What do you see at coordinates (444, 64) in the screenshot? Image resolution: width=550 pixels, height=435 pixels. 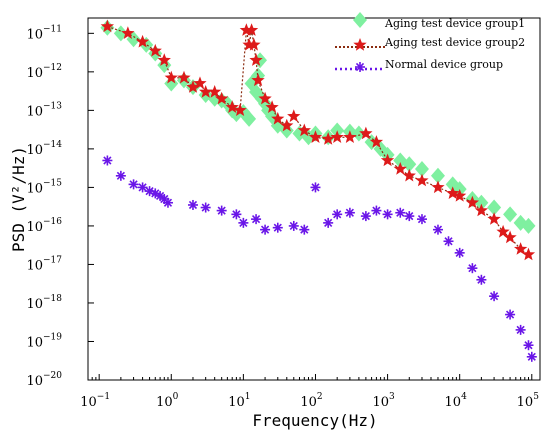 I see `legend-label-normal: Normal device group` at bounding box center [444, 64].